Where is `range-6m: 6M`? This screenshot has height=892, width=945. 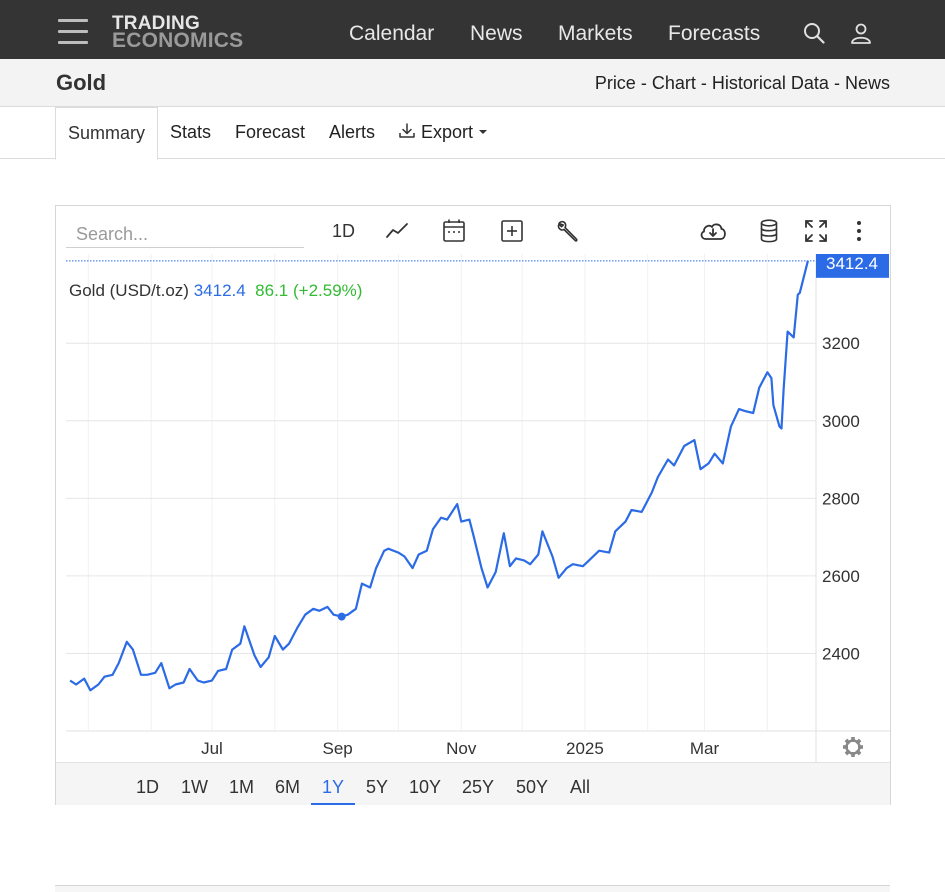
range-6m: 6M is located at coordinates (288, 787).